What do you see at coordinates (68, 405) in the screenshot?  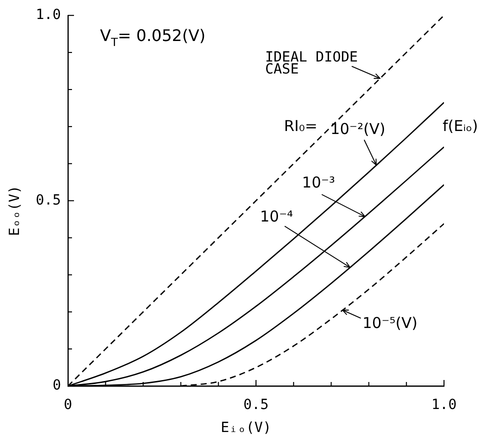 I see `x-tick-label: 0` at bounding box center [68, 405].